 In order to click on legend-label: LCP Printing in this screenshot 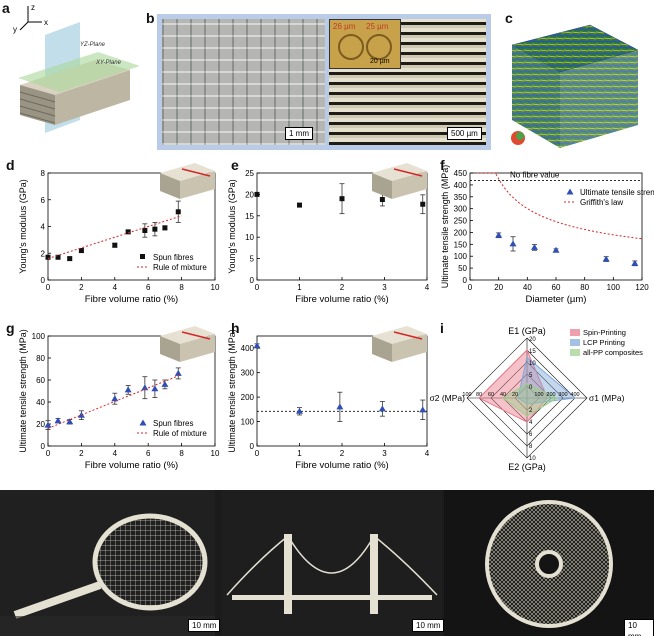, I will do `click(604, 342)`.